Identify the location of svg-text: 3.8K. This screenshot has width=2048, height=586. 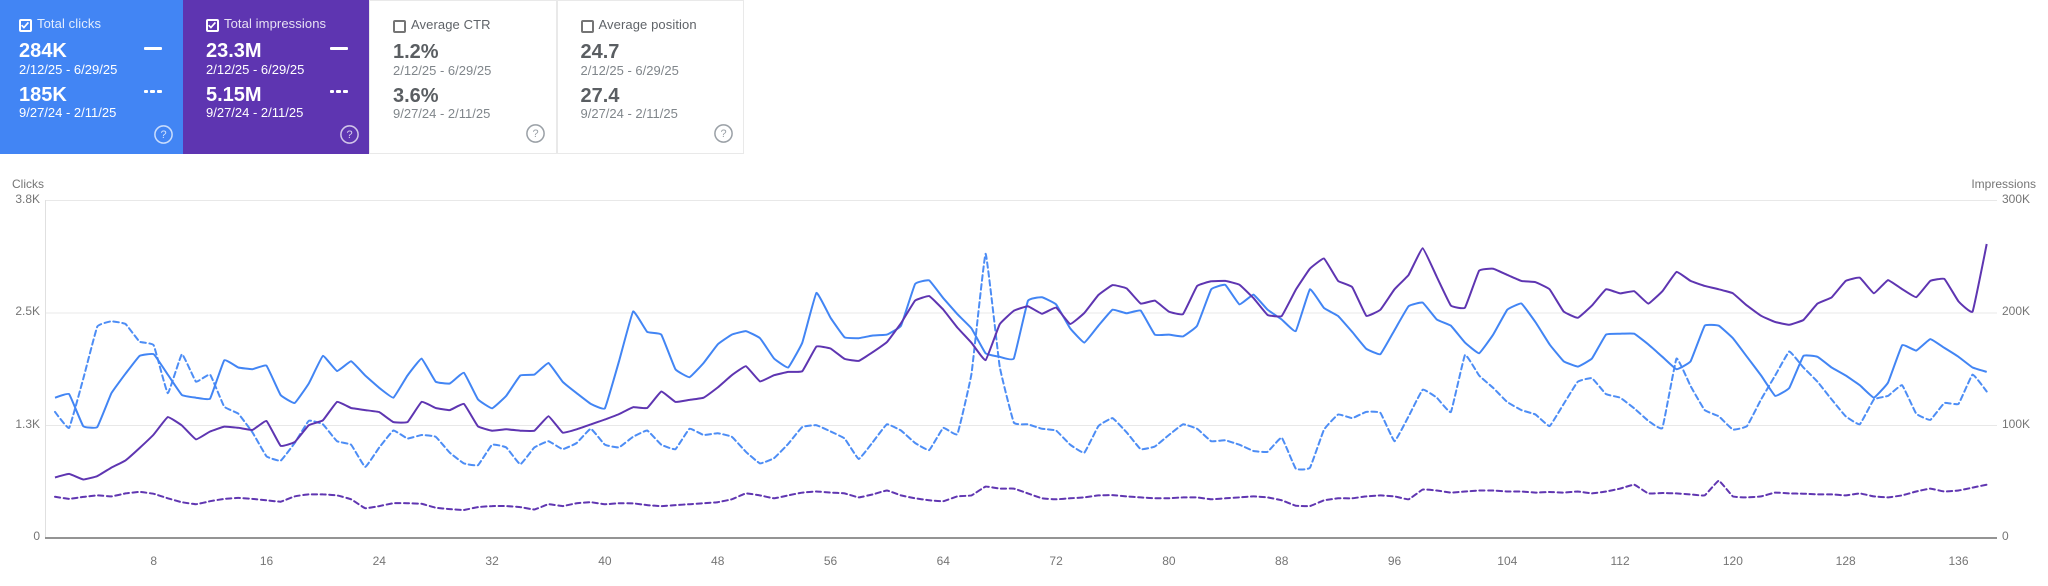
(27, 199).